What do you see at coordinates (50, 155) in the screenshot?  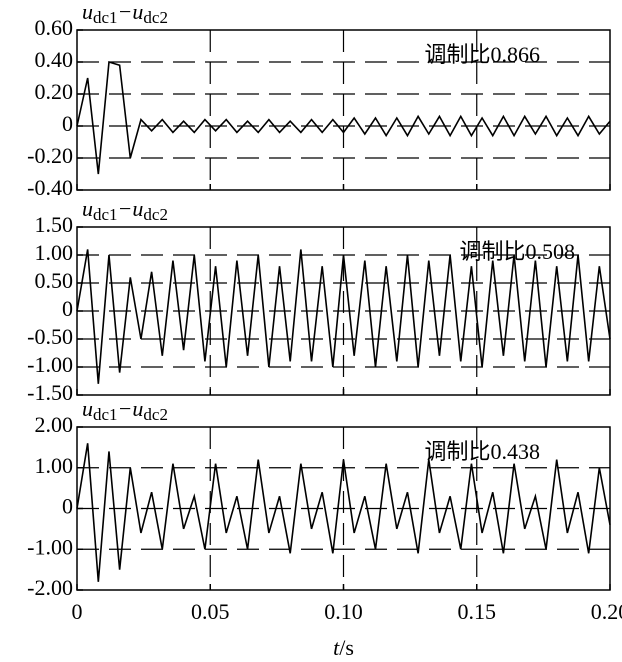 I see `y-tick-label: -0.20` at bounding box center [50, 155].